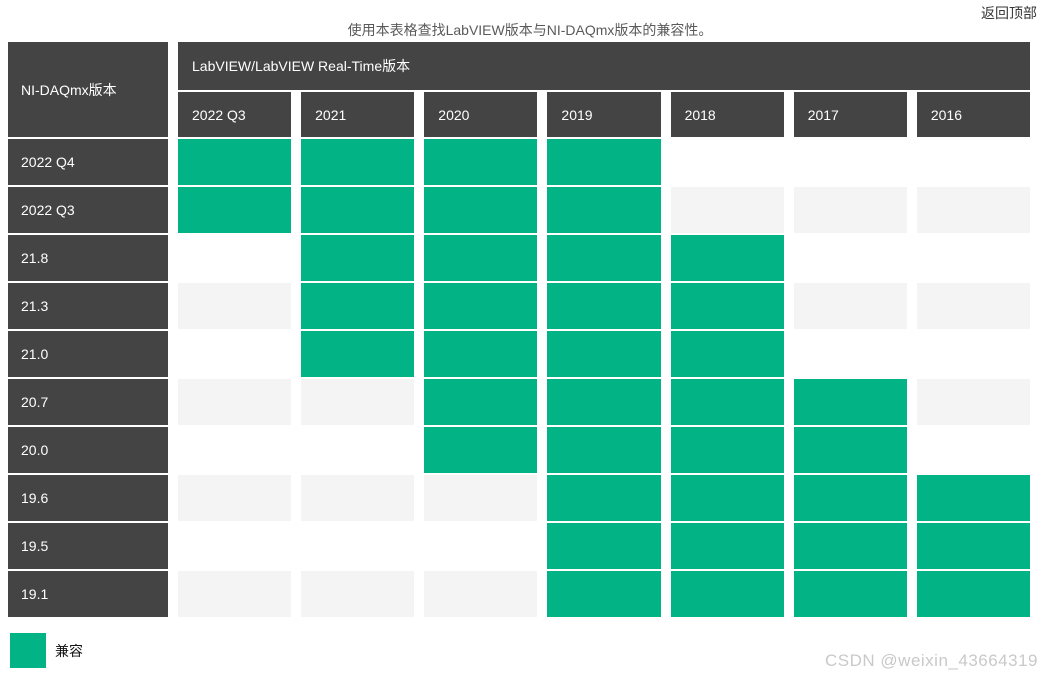 This screenshot has height=685, width=1060. What do you see at coordinates (481, 114) in the screenshot?
I see `column-header: 2020` at bounding box center [481, 114].